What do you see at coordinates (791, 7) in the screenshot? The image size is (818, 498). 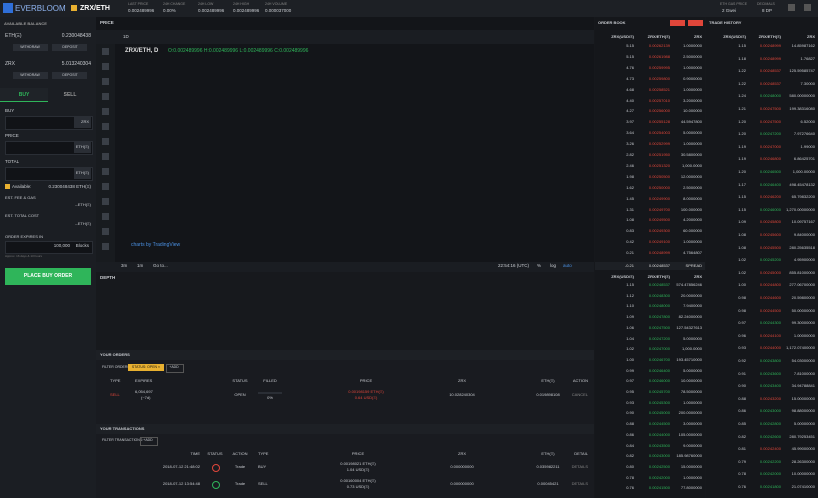 I see `settings-icon` at bounding box center [791, 7].